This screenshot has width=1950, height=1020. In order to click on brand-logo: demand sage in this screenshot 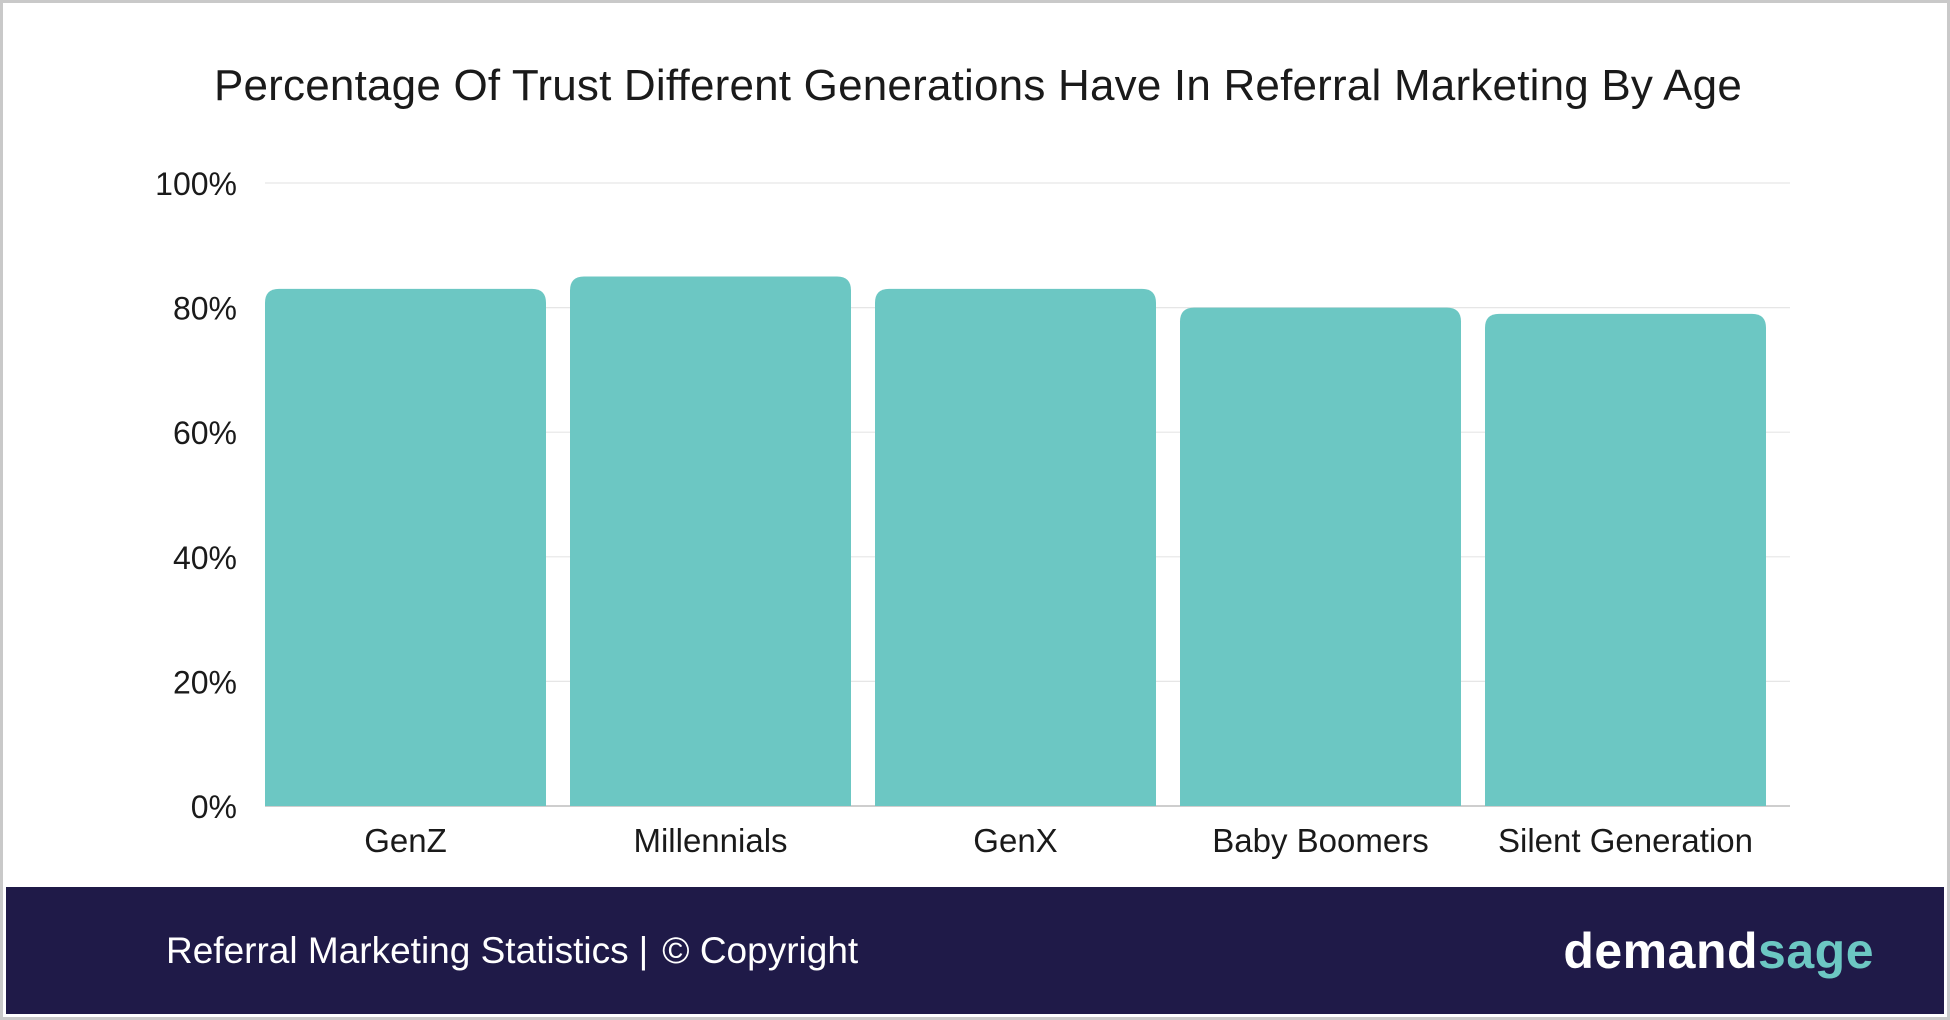, I will do `click(1718, 950)`.